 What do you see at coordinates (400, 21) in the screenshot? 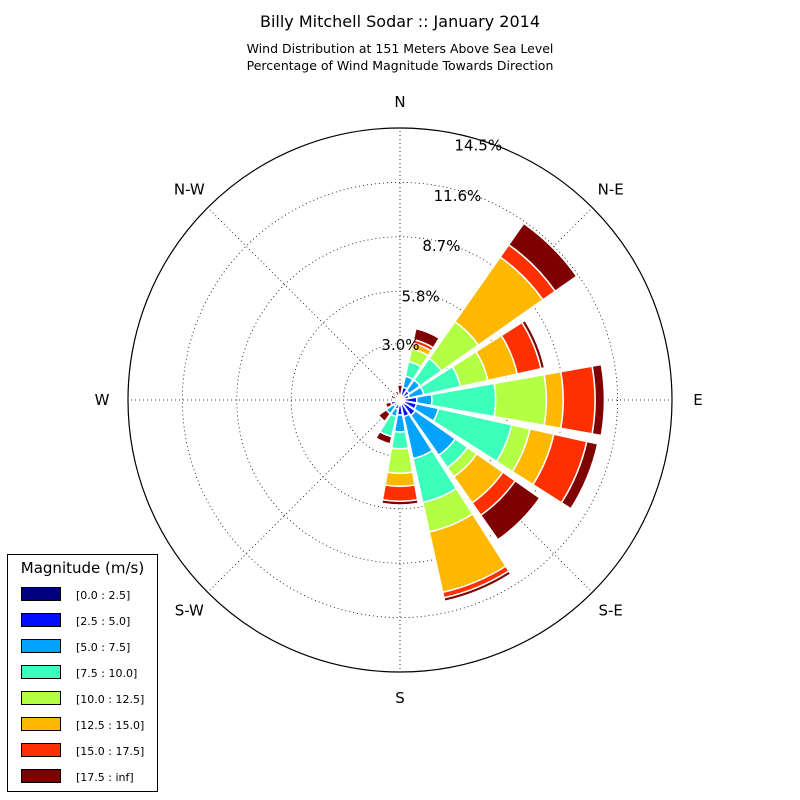
I see `chart-title: Billy Mitchell Sodar :: January 2014` at bounding box center [400, 21].